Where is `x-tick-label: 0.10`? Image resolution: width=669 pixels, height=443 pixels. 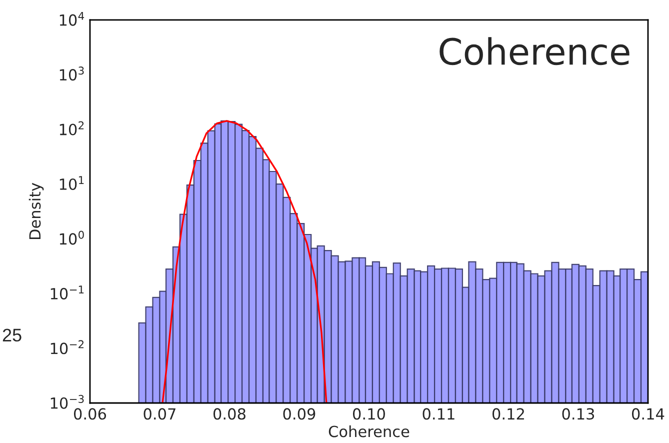 x-tick-label: 0.10 is located at coordinates (368, 414).